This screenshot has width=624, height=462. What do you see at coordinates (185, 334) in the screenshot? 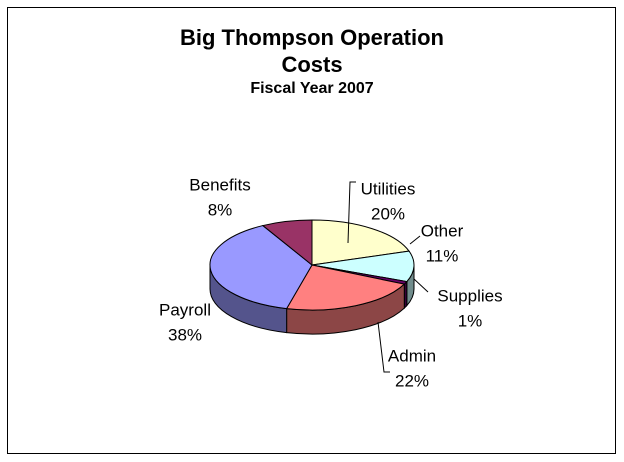
I see `slice-value-label: 38%` at bounding box center [185, 334].